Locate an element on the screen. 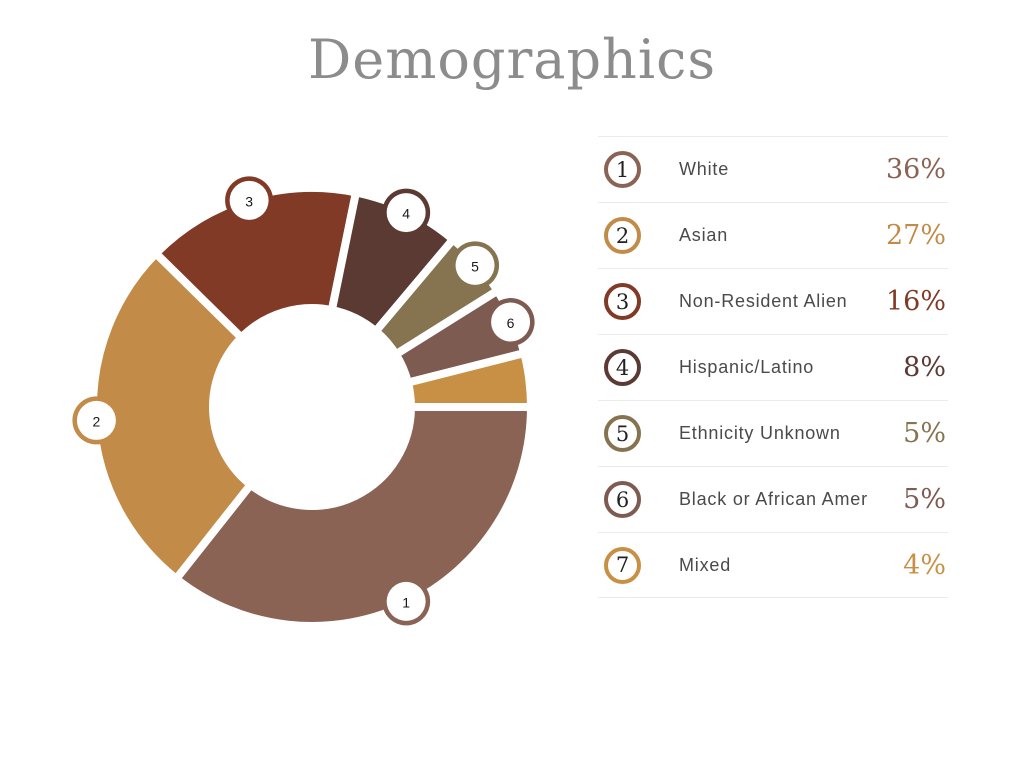  legend-label: Mixed is located at coordinates (705, 564).